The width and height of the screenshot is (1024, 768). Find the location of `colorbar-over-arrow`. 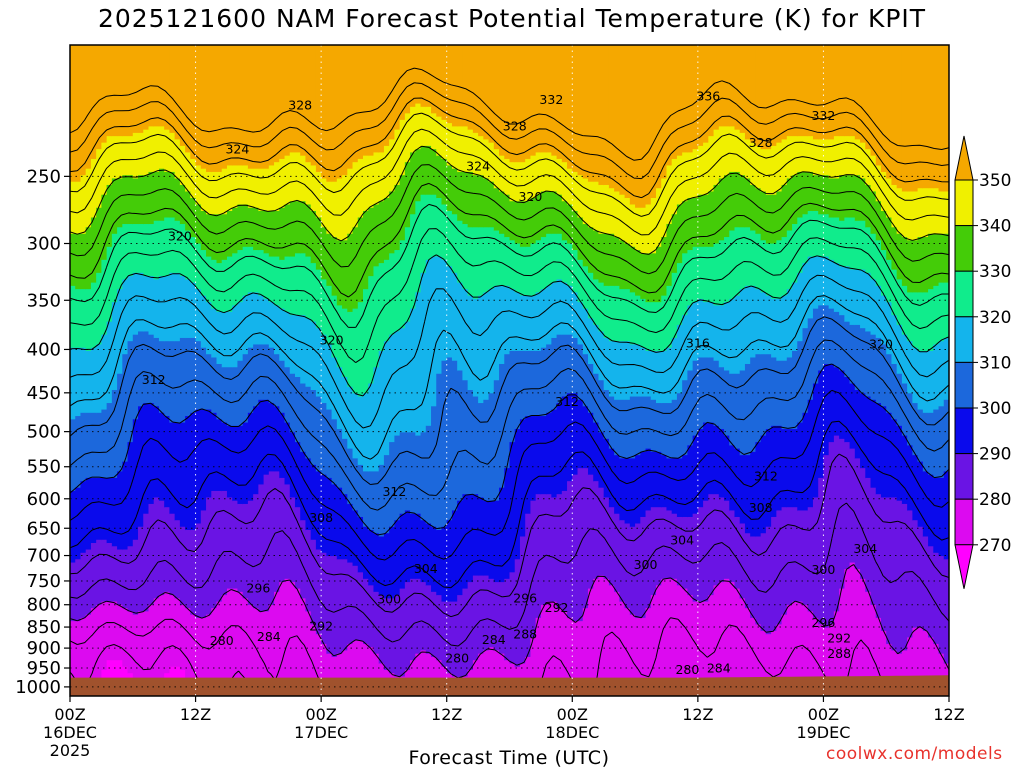

colorbar-over-arrow is located at coordinates (964, 158).